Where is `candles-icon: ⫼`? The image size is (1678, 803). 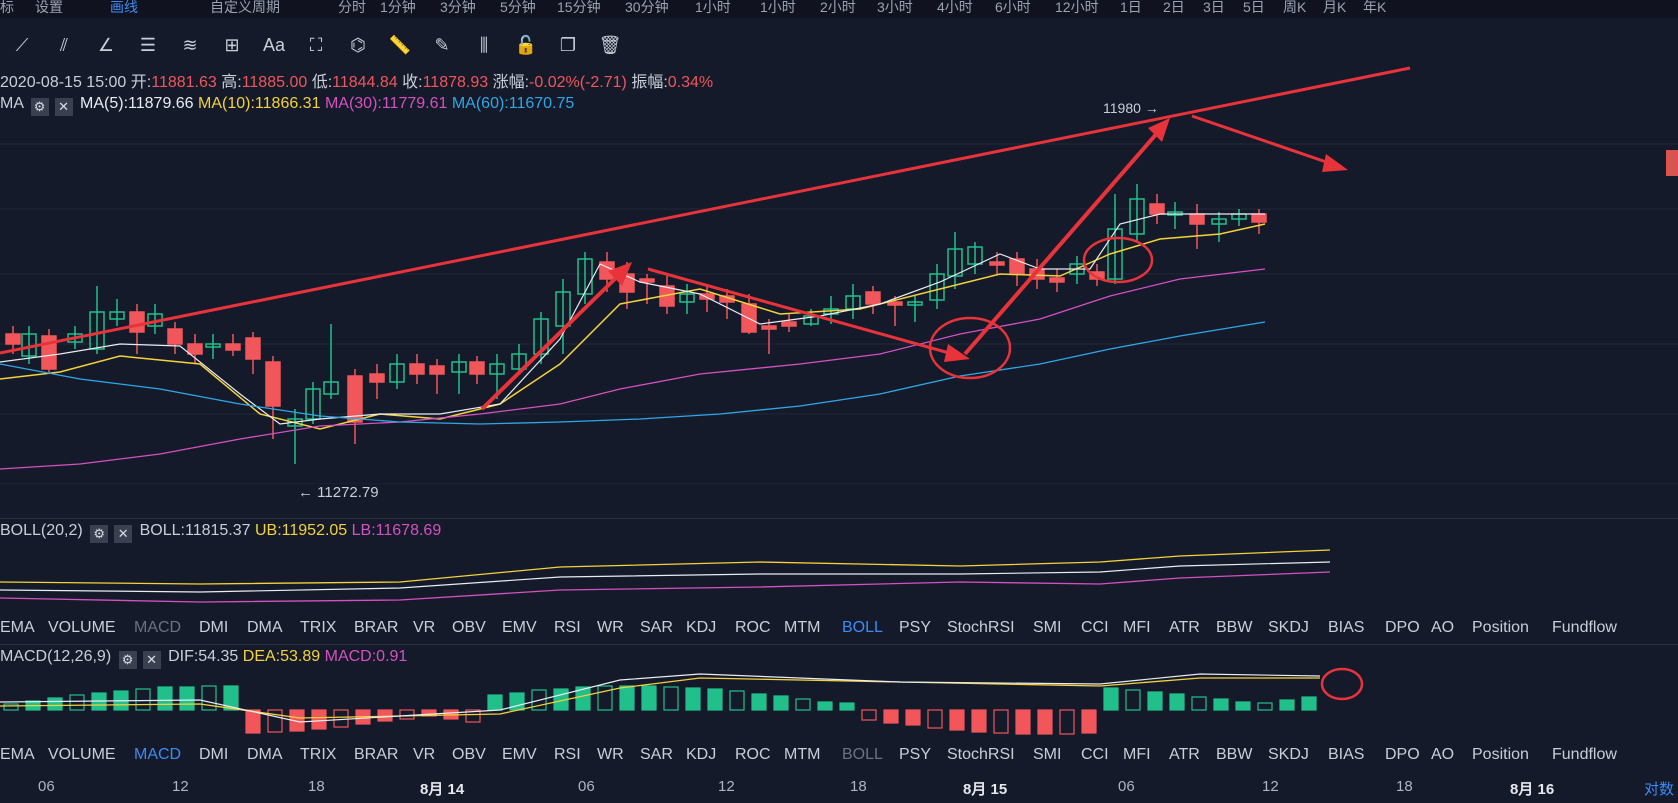
candles-icon: ⫼ is located at coordinates (484, 45).